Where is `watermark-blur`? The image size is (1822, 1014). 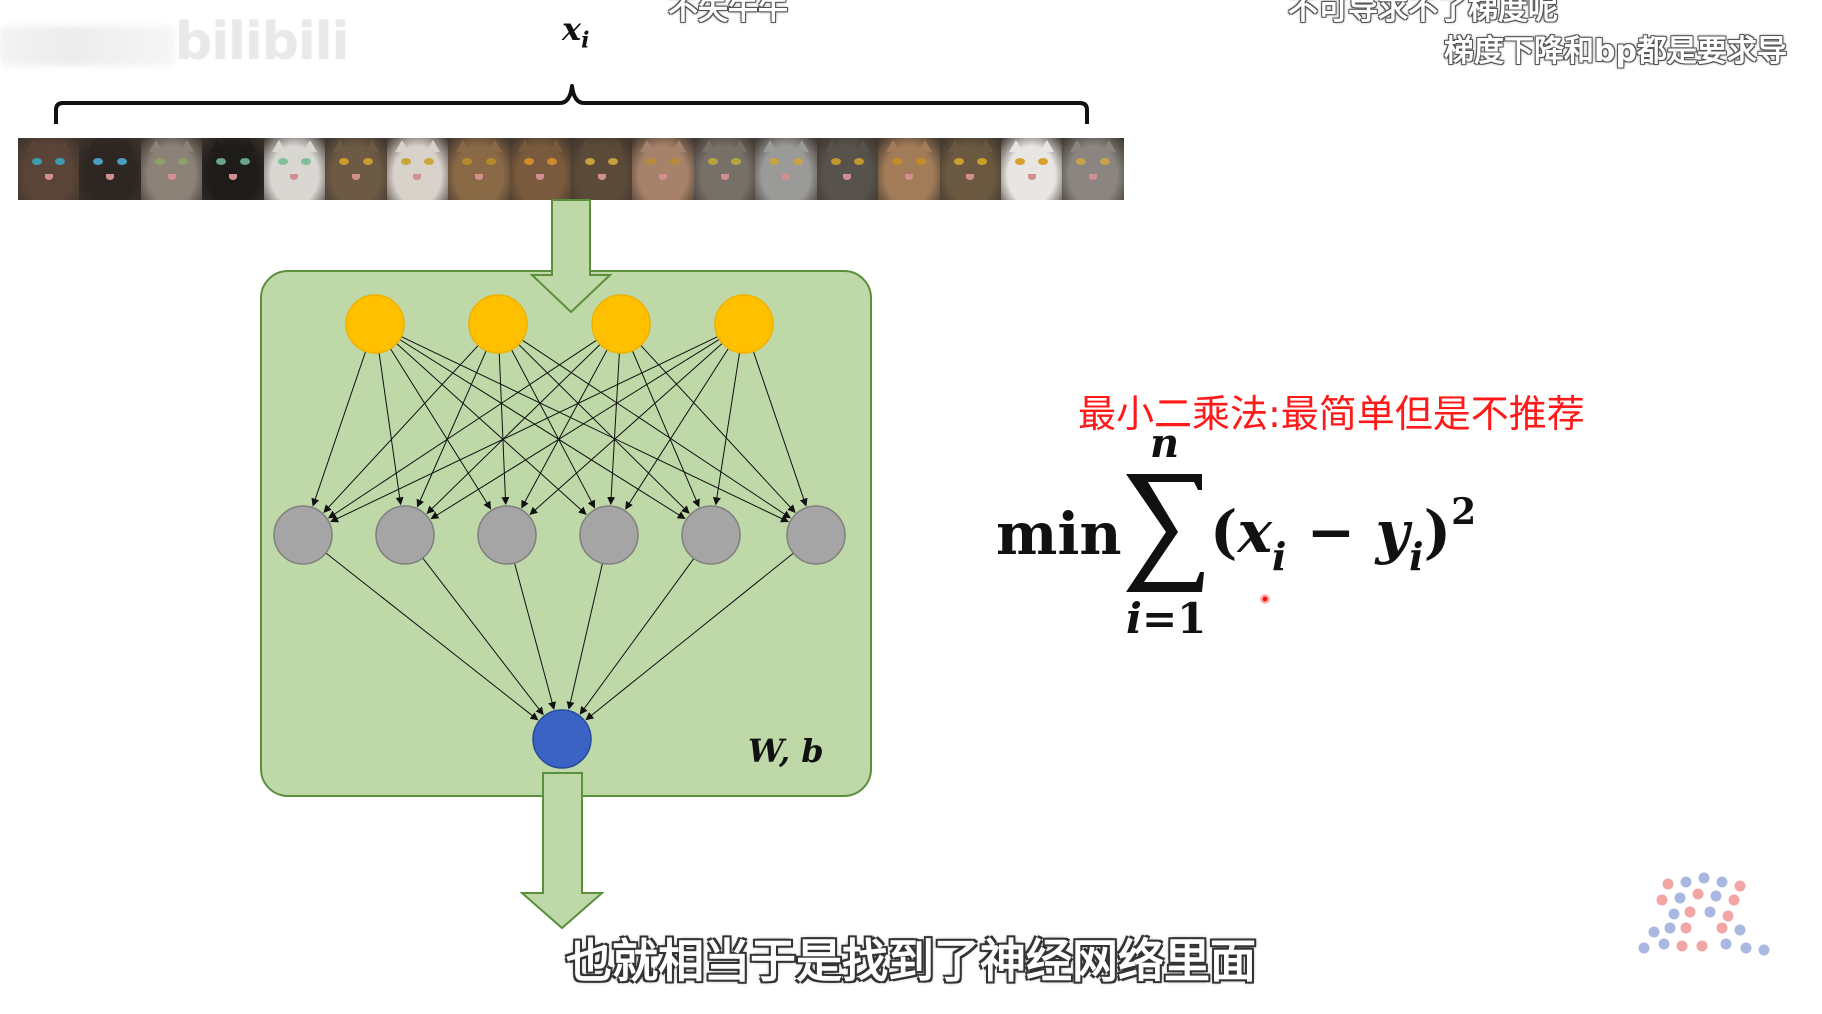 watermark-blur is located at coordinates (87, 46).